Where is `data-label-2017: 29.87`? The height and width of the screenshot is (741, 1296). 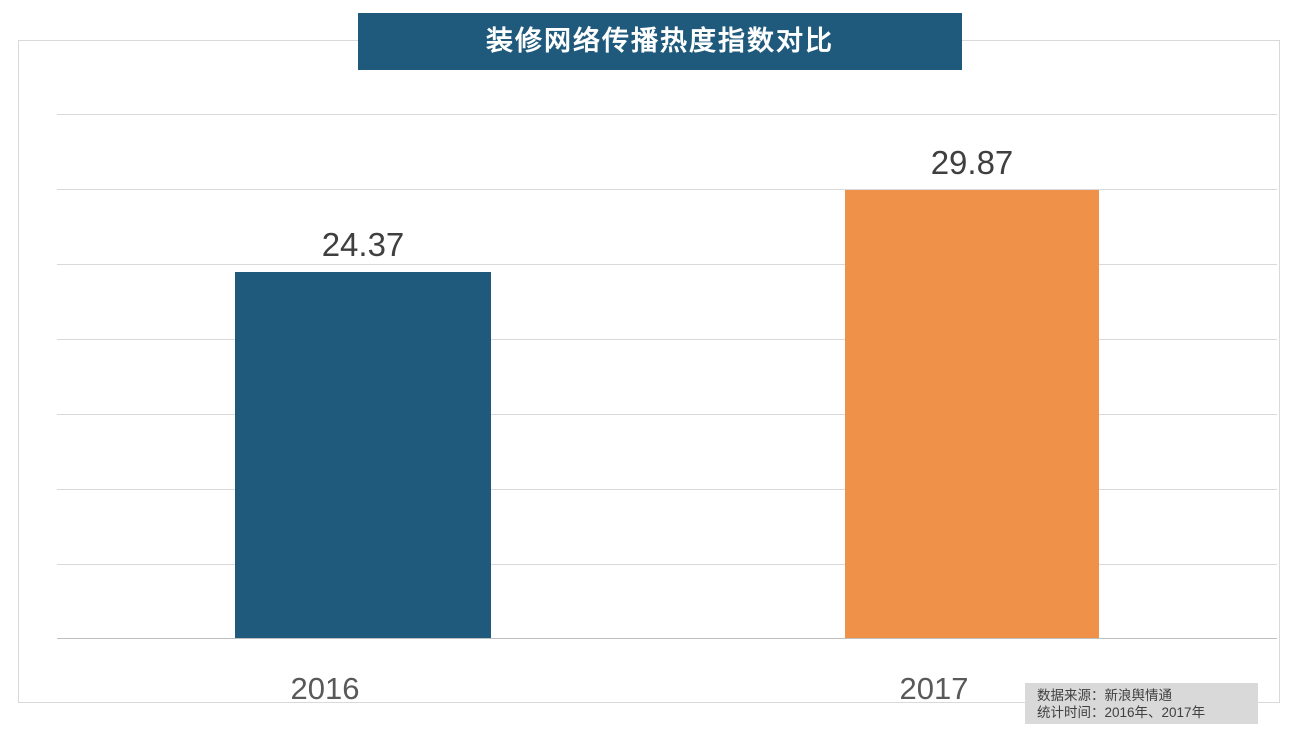
data-label-2017: 29.87 is located at coordinates (972, 162).